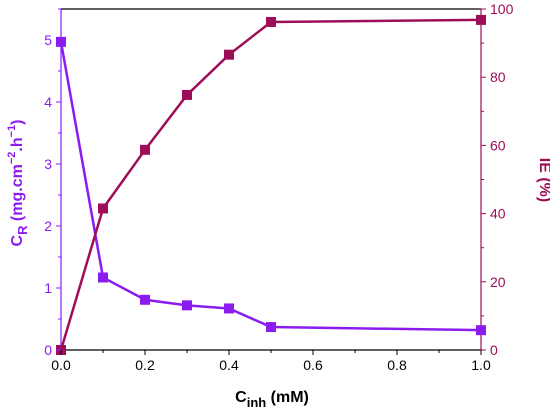  What do you see at coordinates (17, 194) in the screenshot?
I see `left-y-axis-title-unit: (mg.cm` at bounding box center [17, 194].